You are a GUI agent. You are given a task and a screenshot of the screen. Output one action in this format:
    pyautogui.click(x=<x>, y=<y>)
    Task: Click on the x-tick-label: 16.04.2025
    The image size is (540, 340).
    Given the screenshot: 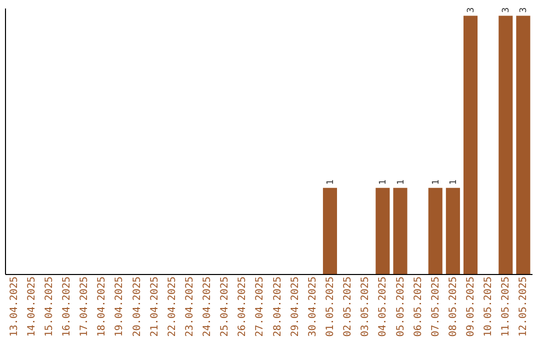 What is the action you would take?
    pyautogui.click(x=66, y=306)
    